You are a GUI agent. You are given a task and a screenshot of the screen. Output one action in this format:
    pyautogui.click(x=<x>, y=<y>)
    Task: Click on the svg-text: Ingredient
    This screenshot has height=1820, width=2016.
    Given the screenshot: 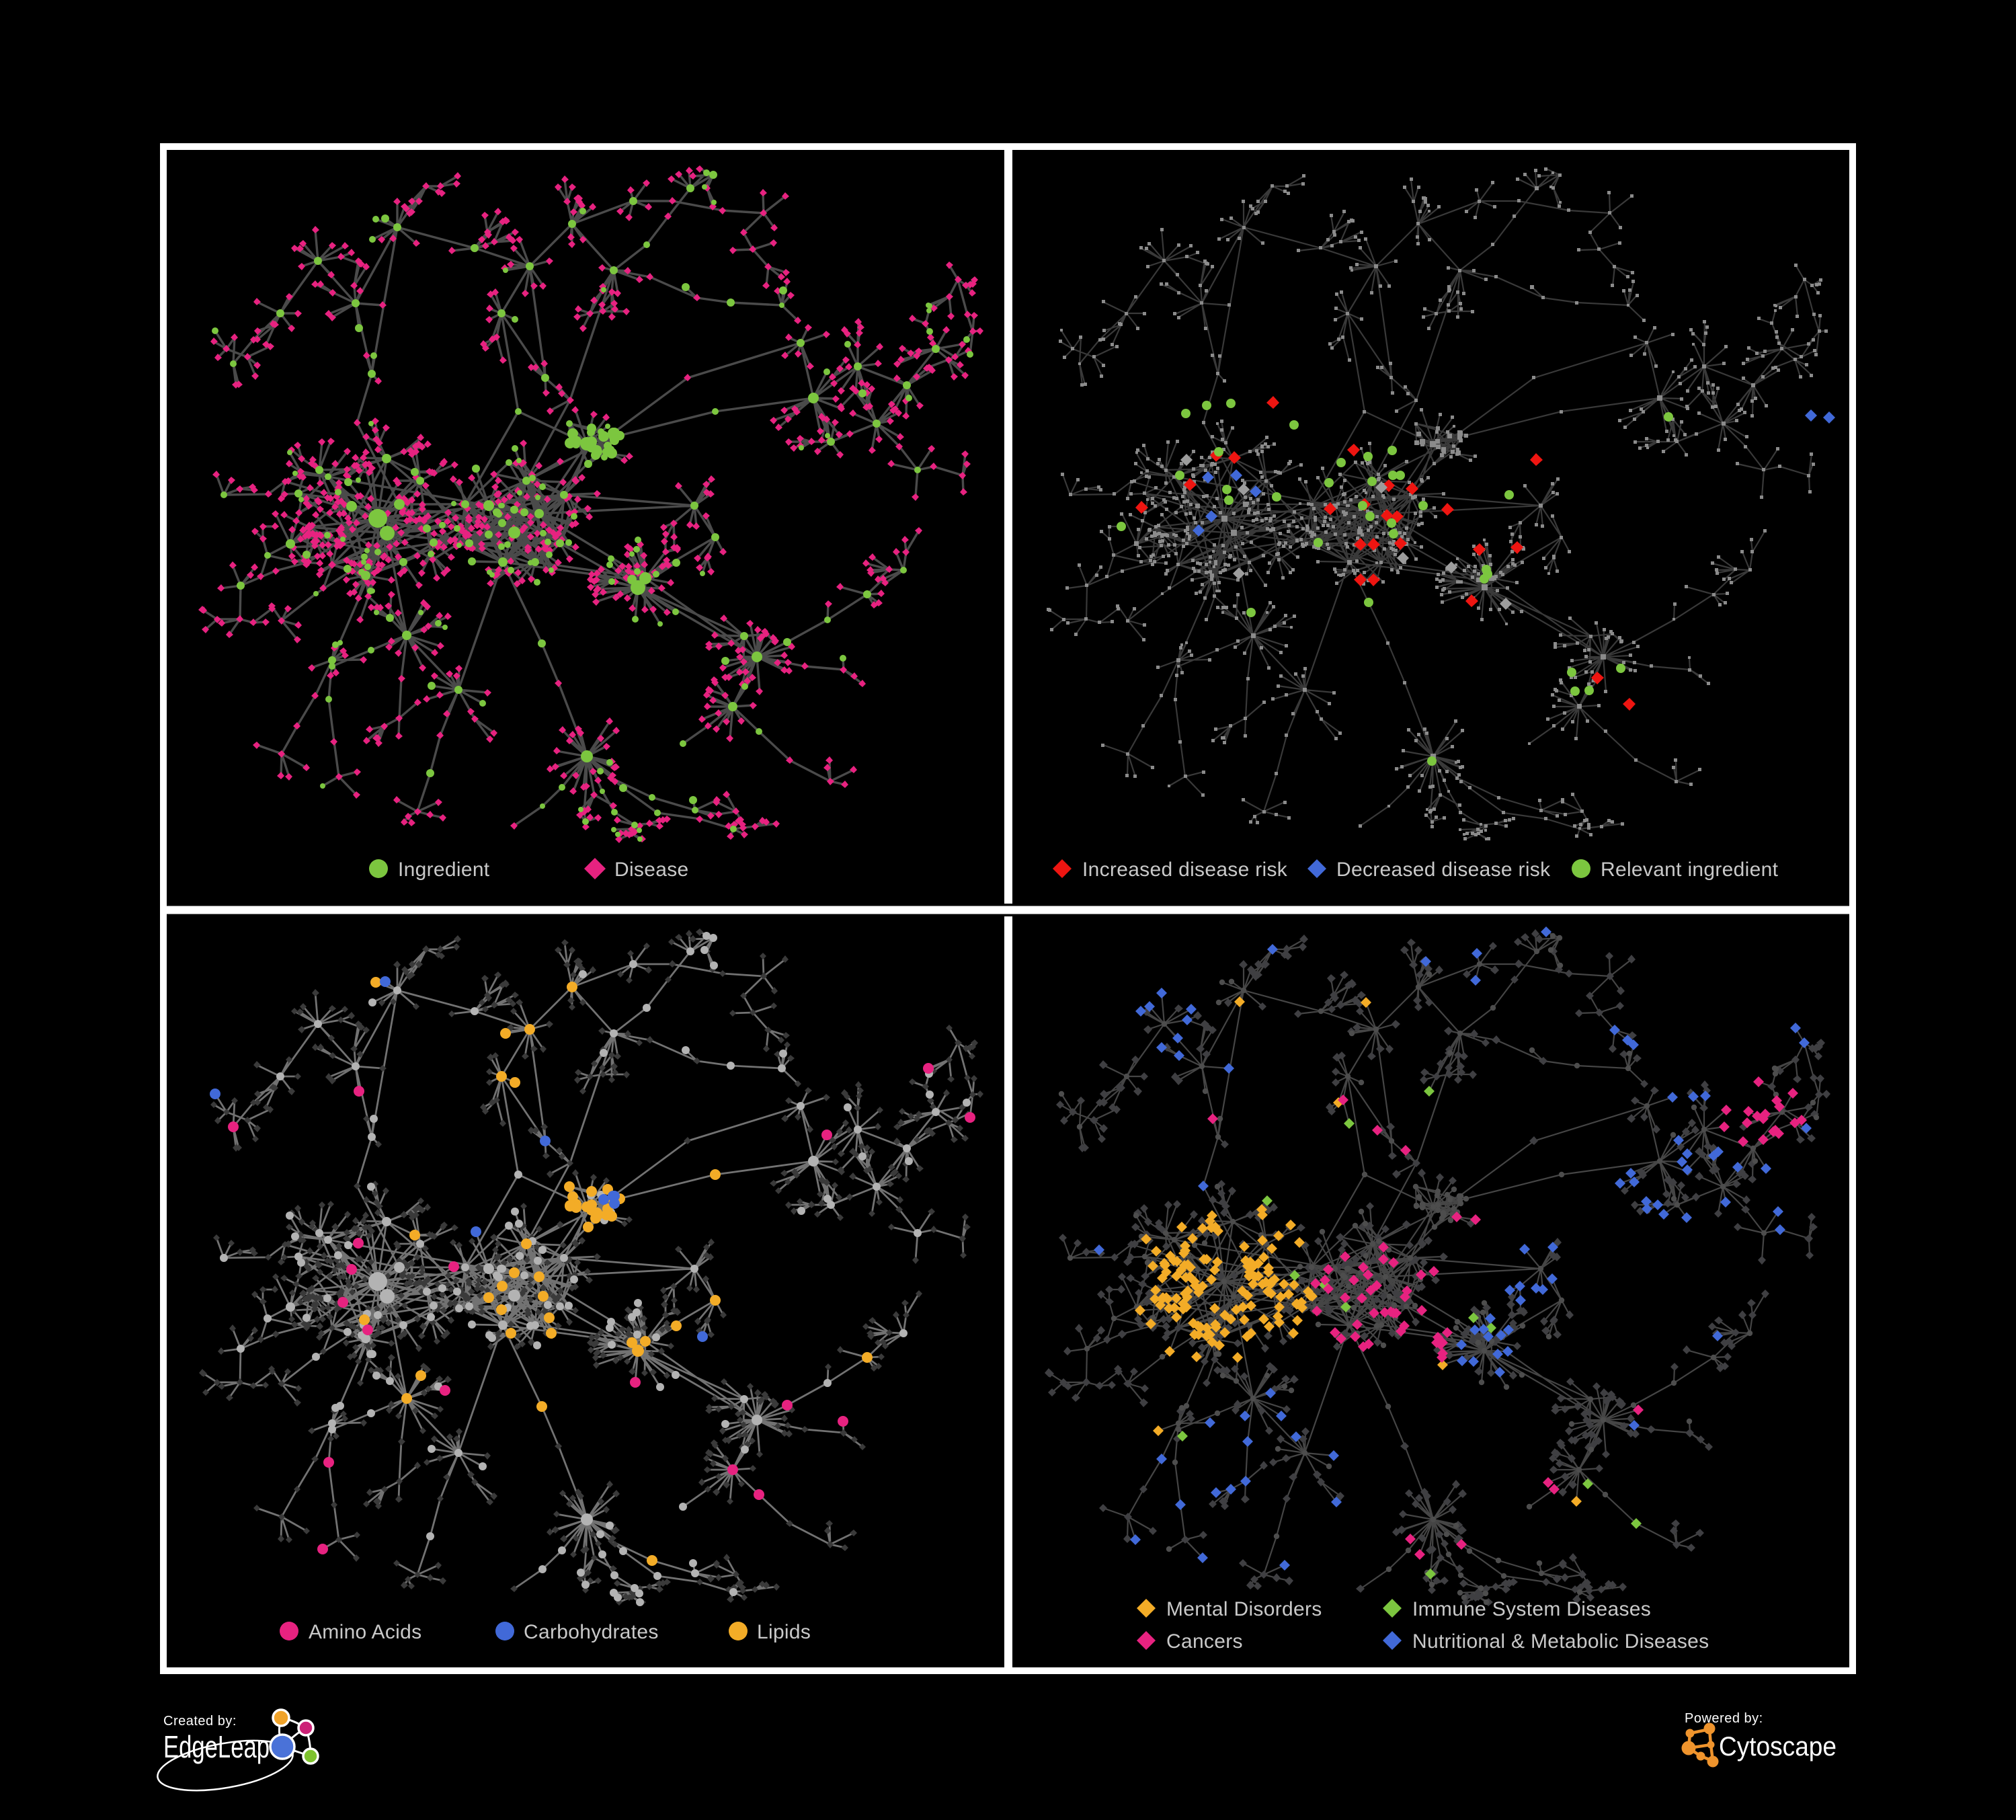 What is the action you would take?
    pyautogui.click(x=444, y=870)
    